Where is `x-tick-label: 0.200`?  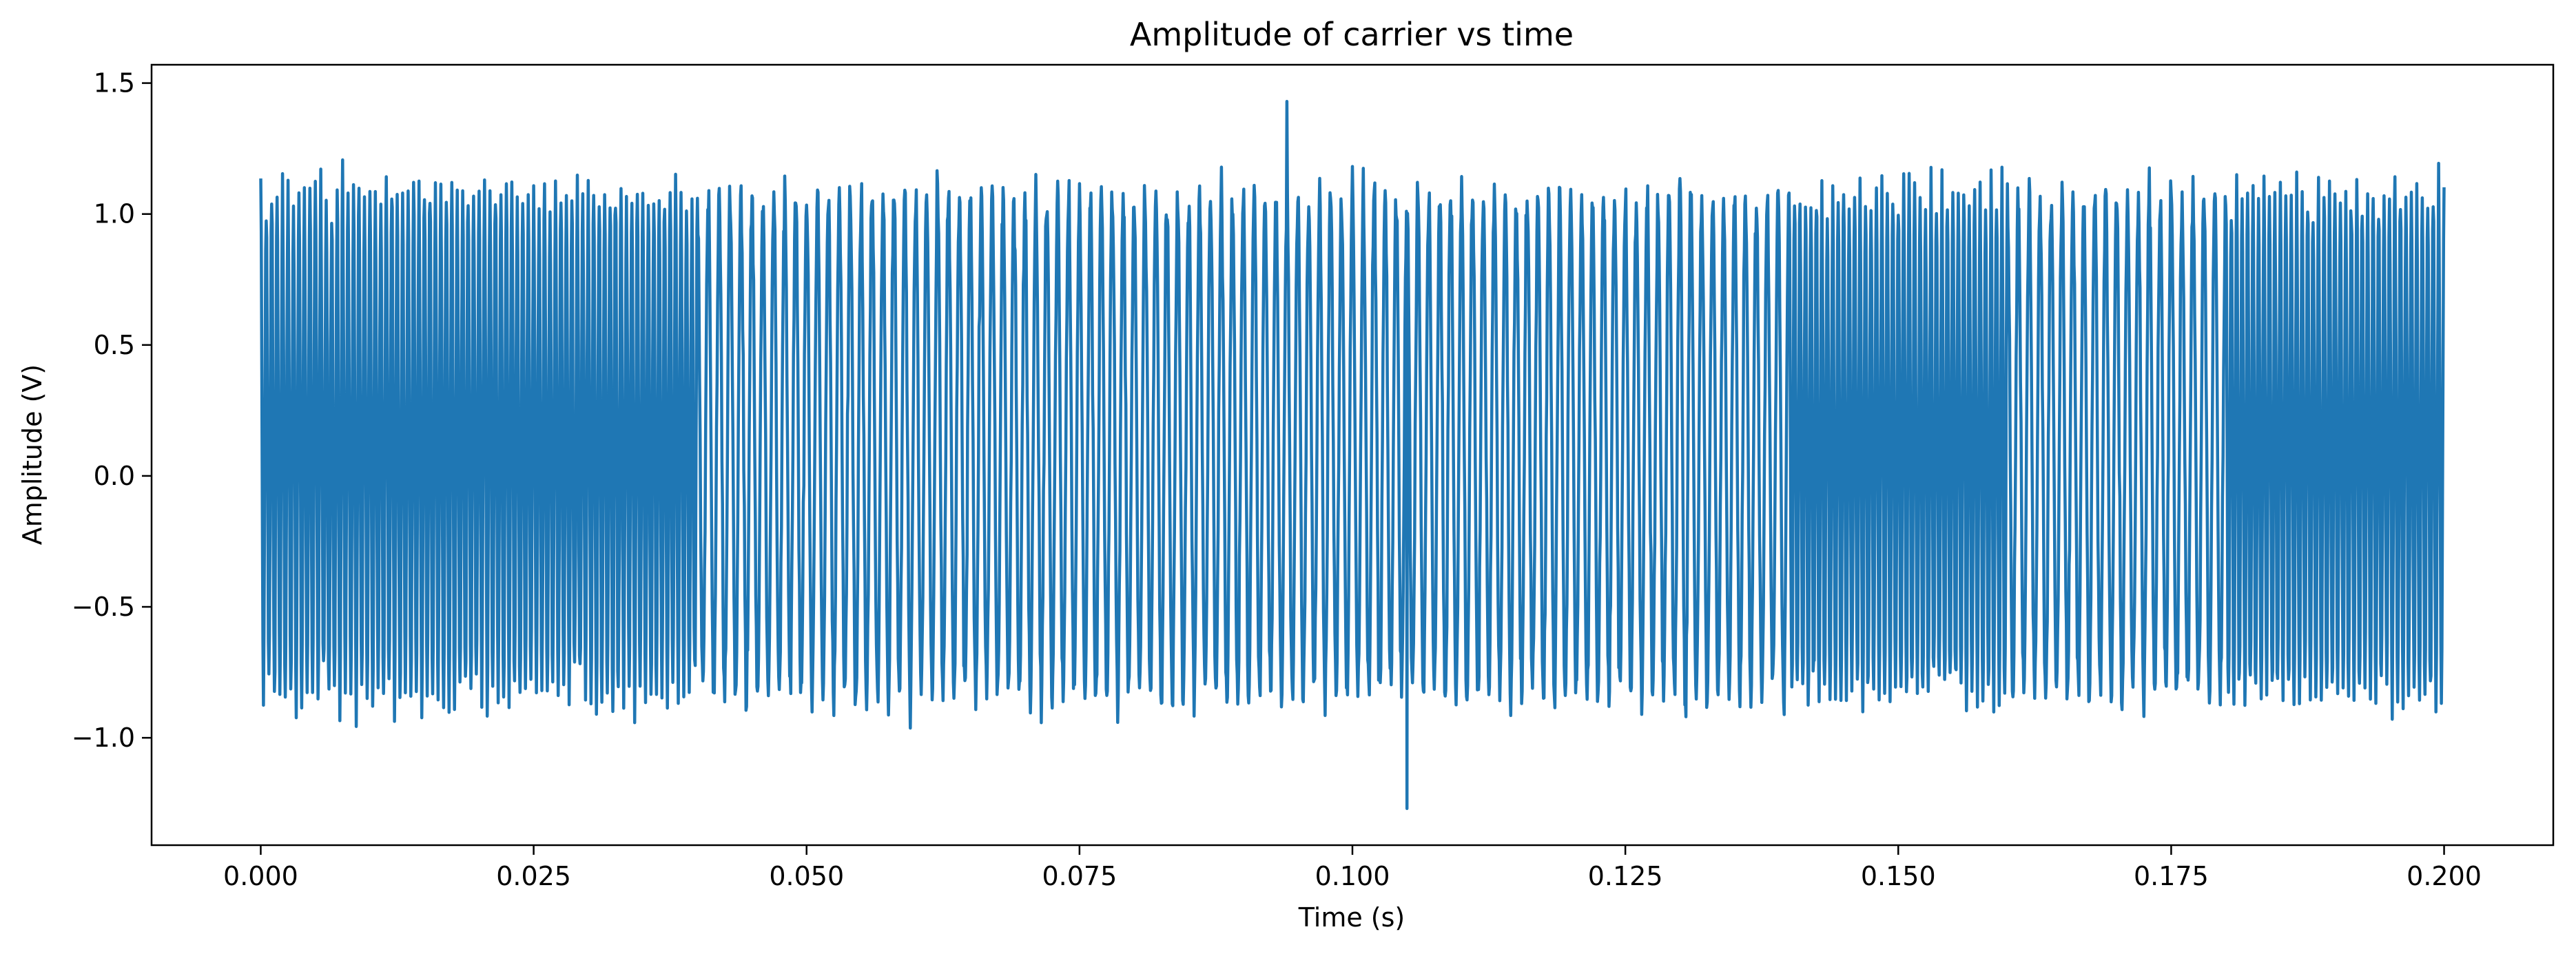 x-tick-label: 0.200 is located at coordinates (2444, 876).